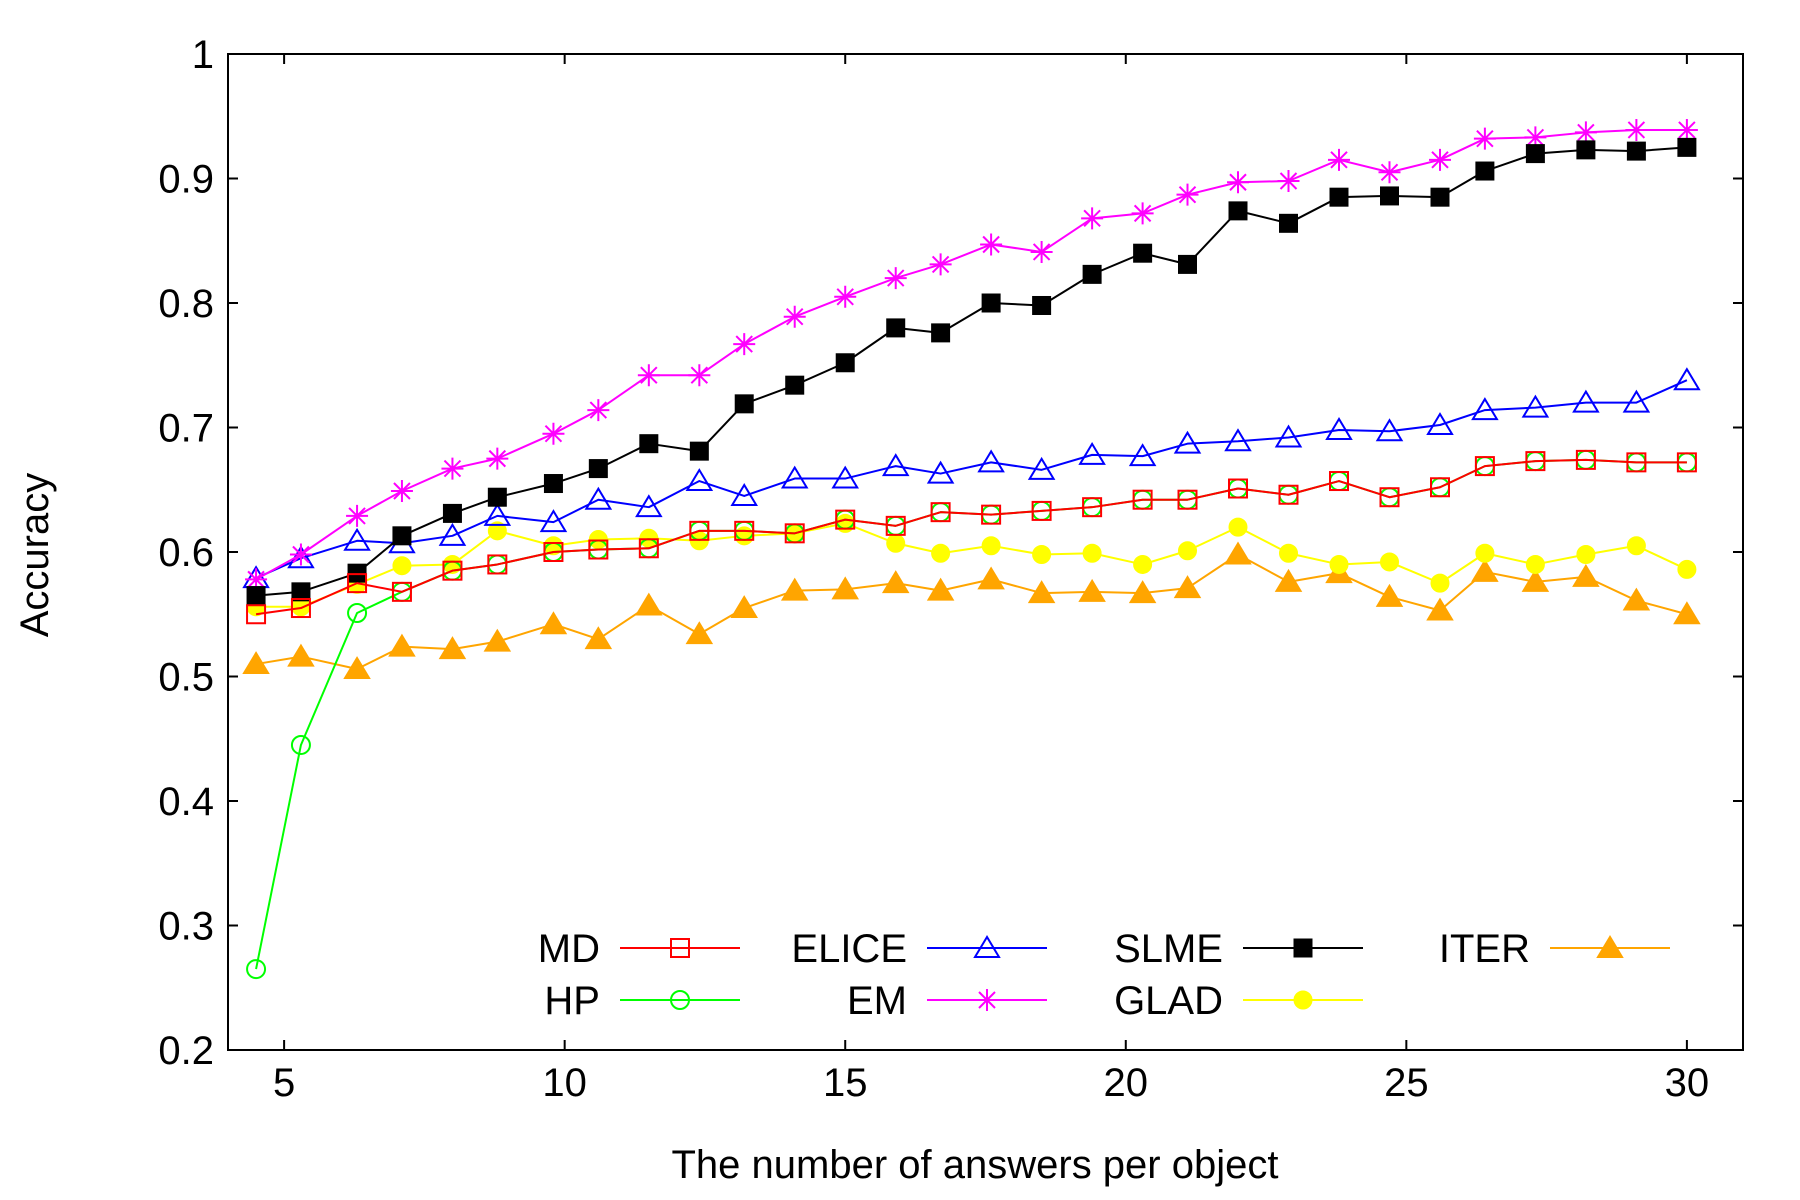  Describe the element at coordinates (1126, 1083) in the screenshot. I see `x-tick-label: 20` at that location.